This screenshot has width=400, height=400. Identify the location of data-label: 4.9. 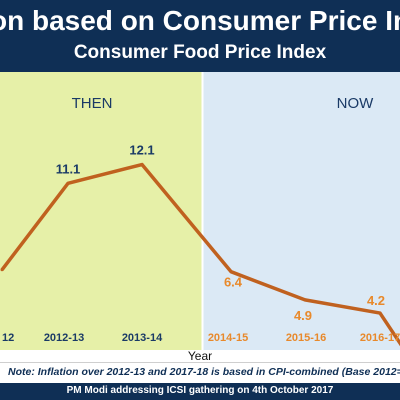
(303, 315).